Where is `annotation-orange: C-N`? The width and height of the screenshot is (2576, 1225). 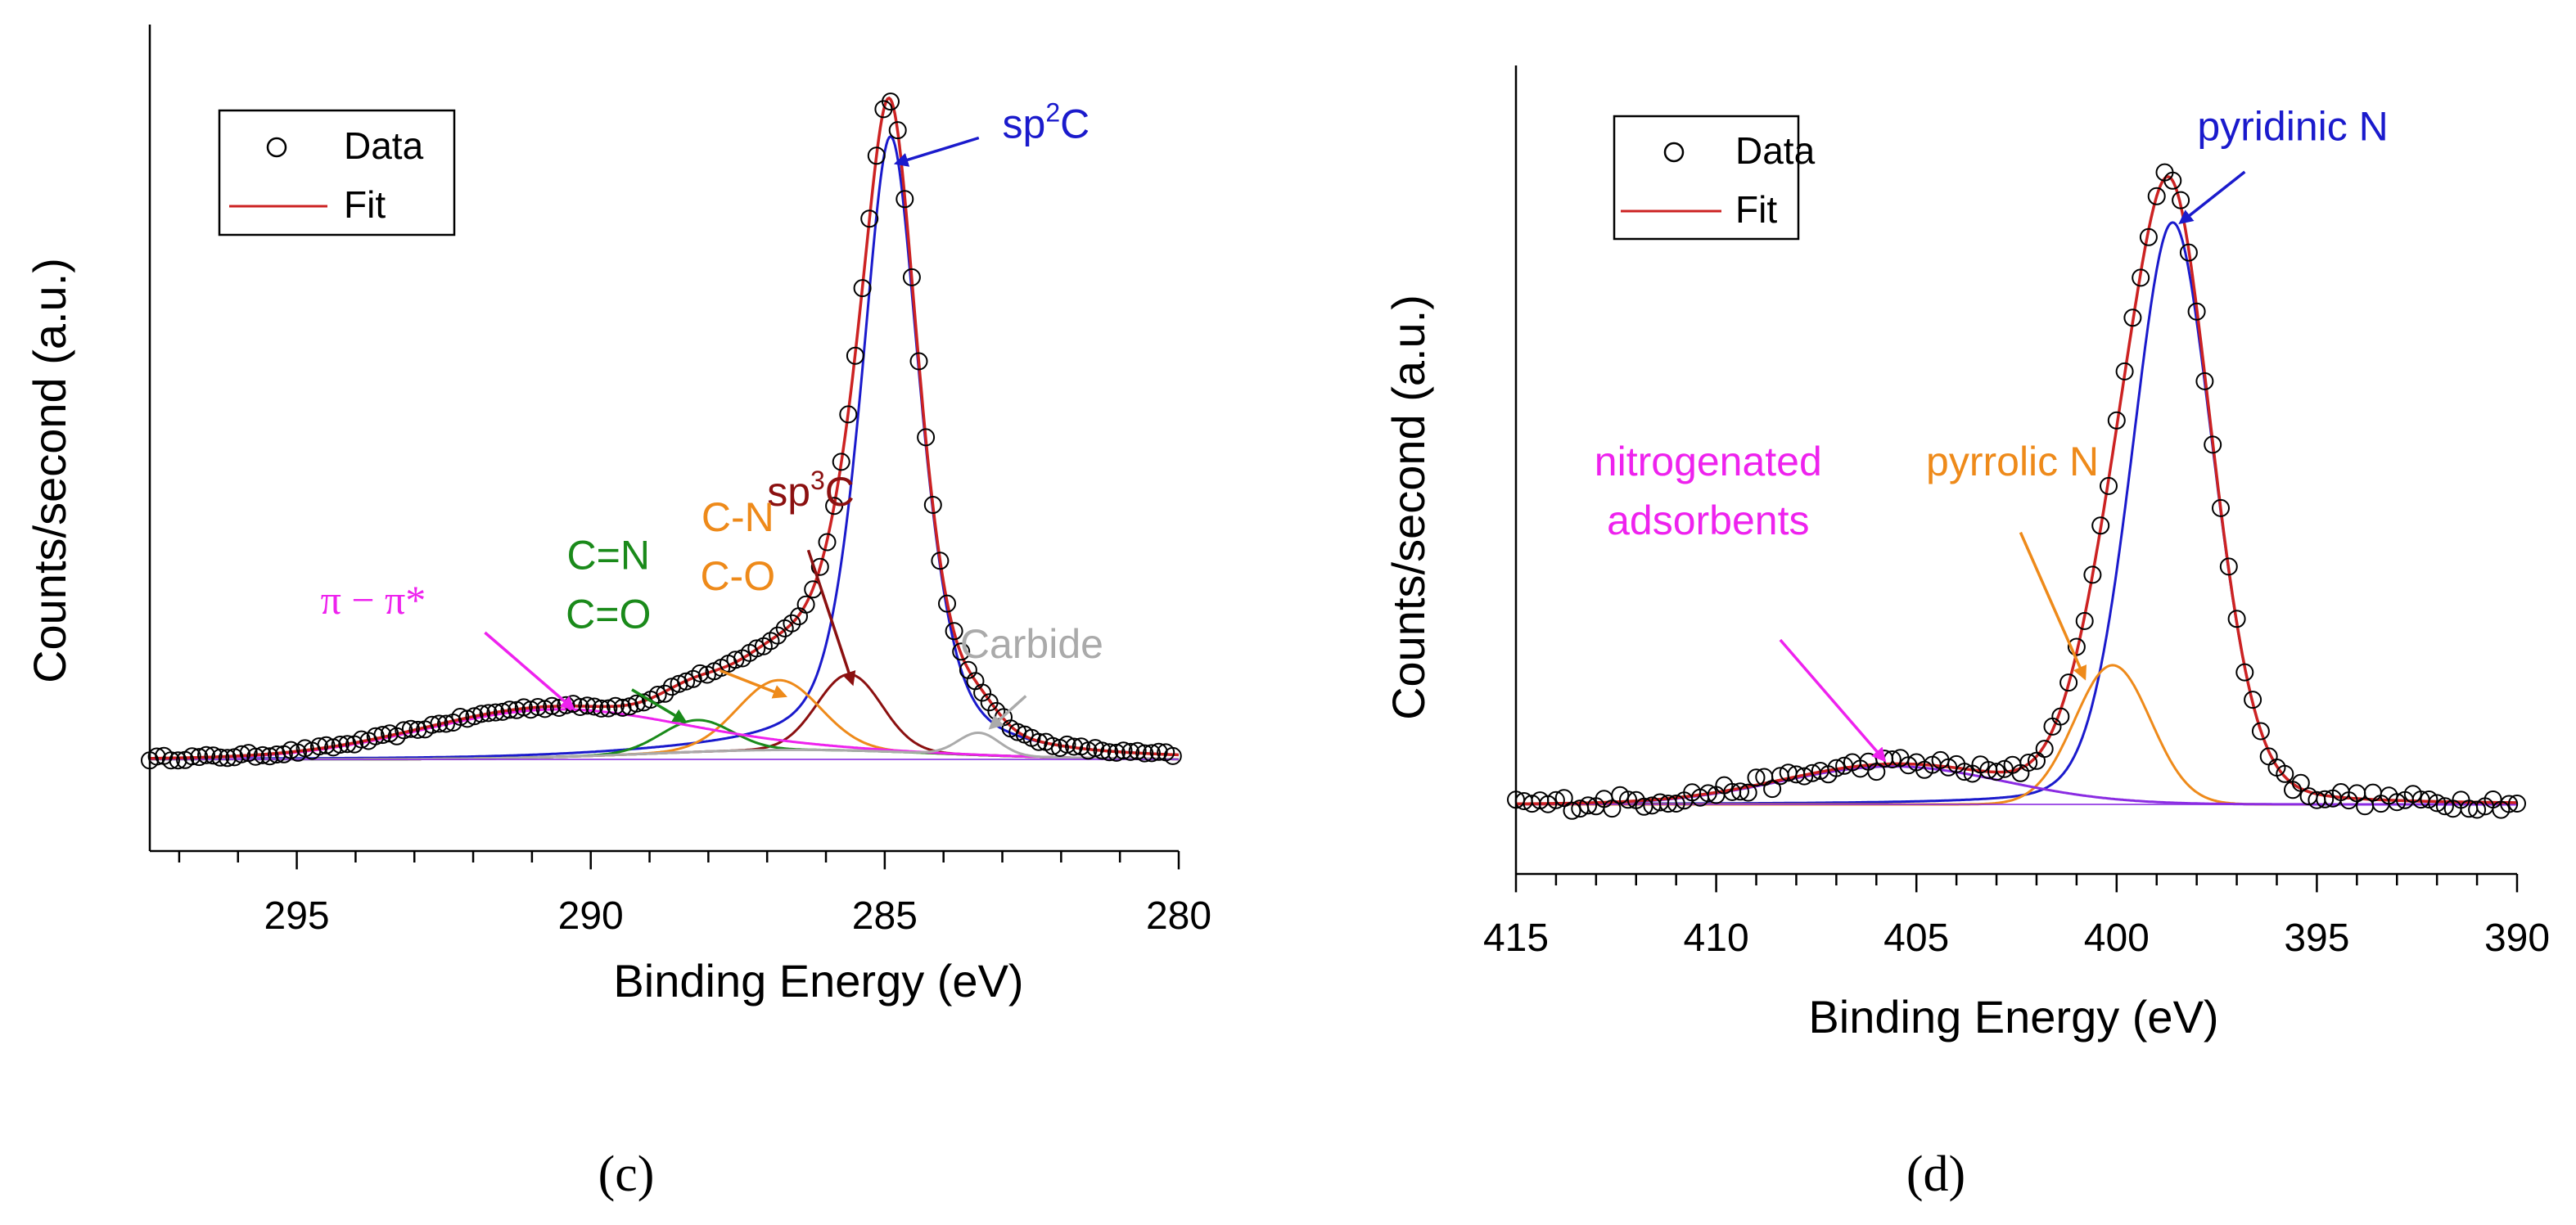 annotation-orange: C-N is located at coordinates (738, 517).